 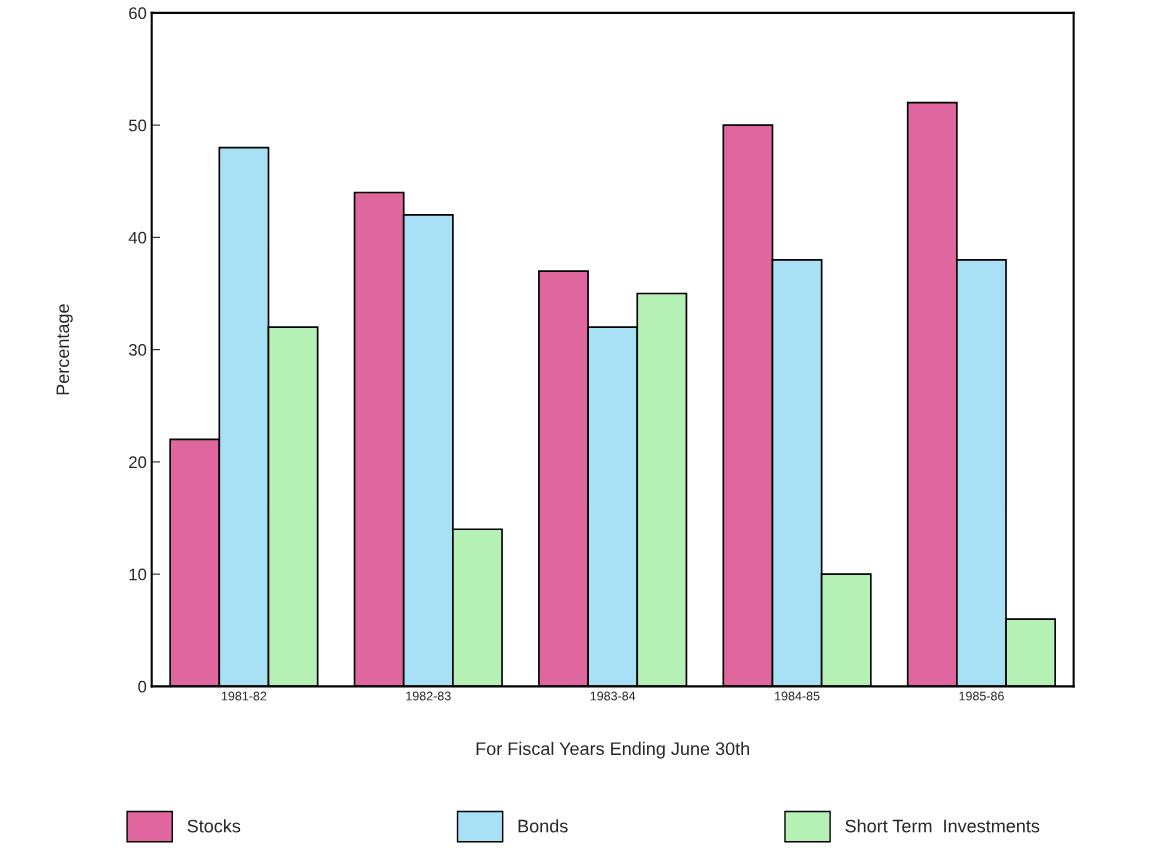 What do you see at coordinates (981, 696) in the screenshot?
I see `x-tick-label: 1985-86` at bounding box center [981, 696].